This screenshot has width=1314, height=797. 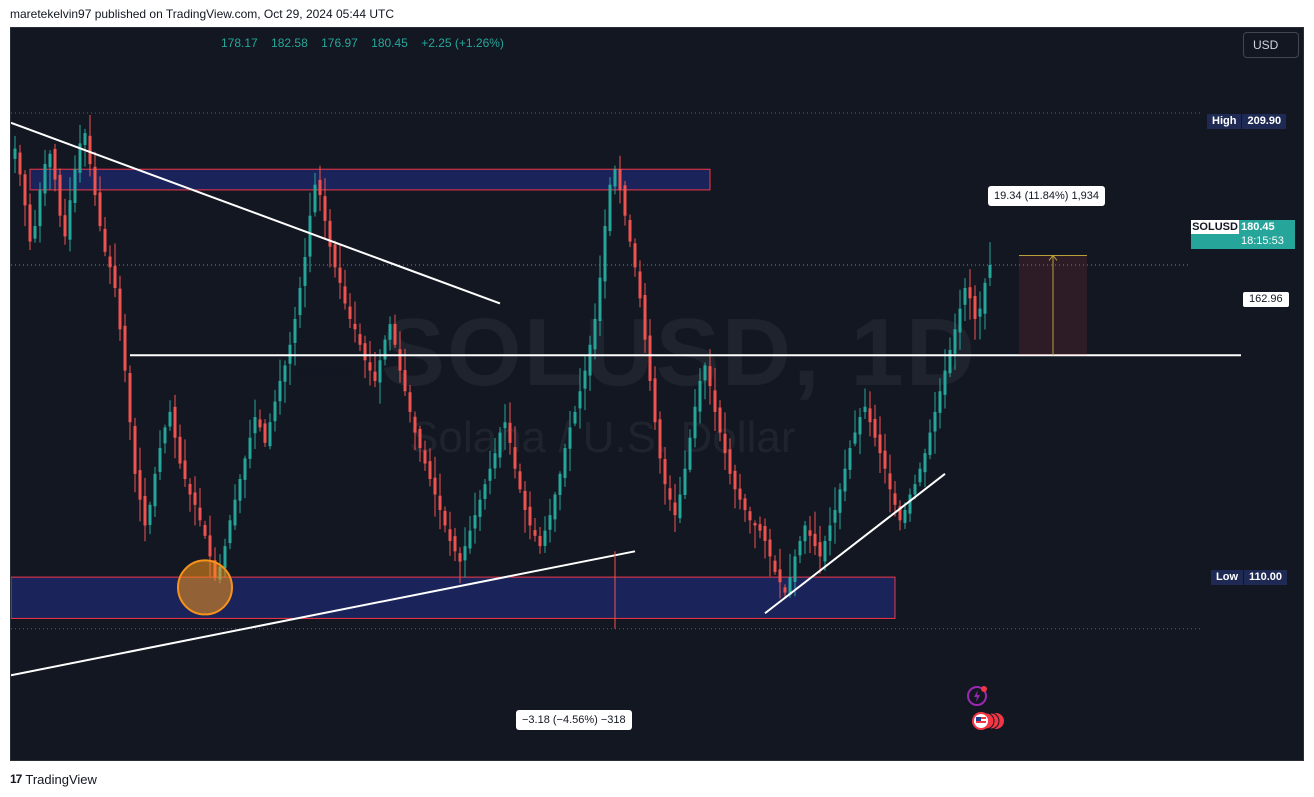 I want to click on measure-label-up: 19.34 (11.84%) 1,934, so click(x=1046, y=196).